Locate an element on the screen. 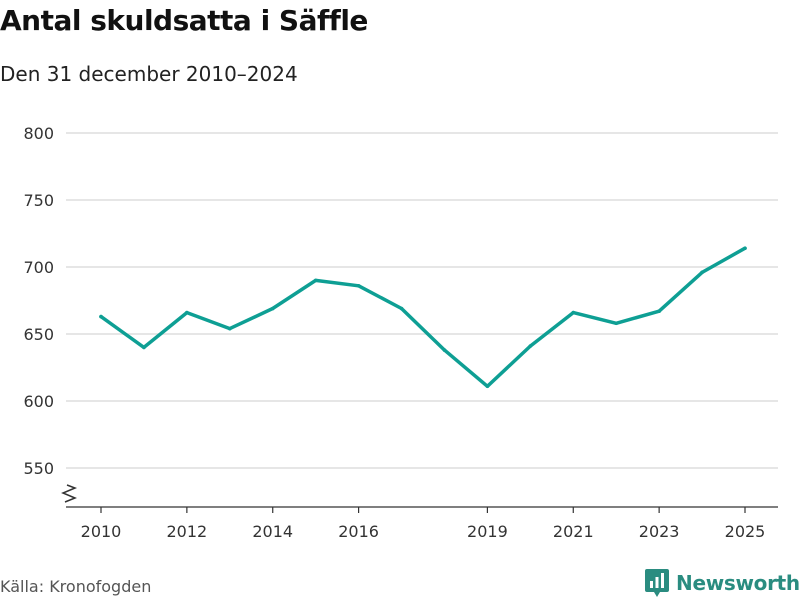 Image resolution: width=800 pixels, height=600 pixels. x-tick-label: 2012 is located at coordinates (187, 531).